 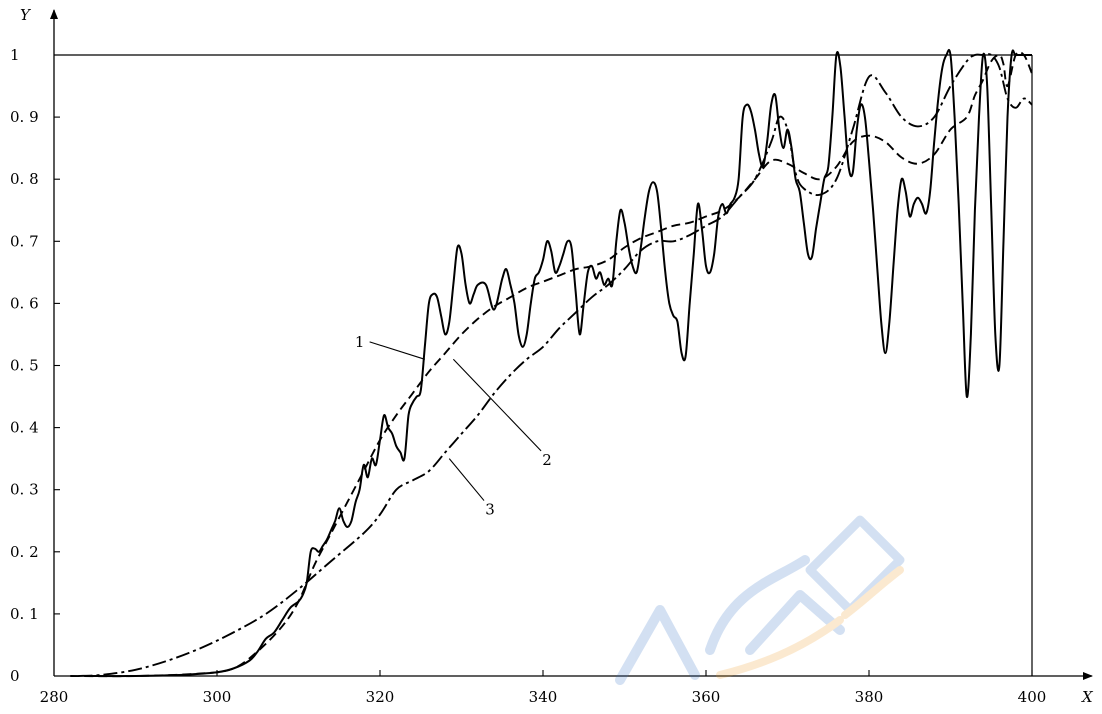 I want to click on x-tick-label: 360, so click(x=706, y=697).